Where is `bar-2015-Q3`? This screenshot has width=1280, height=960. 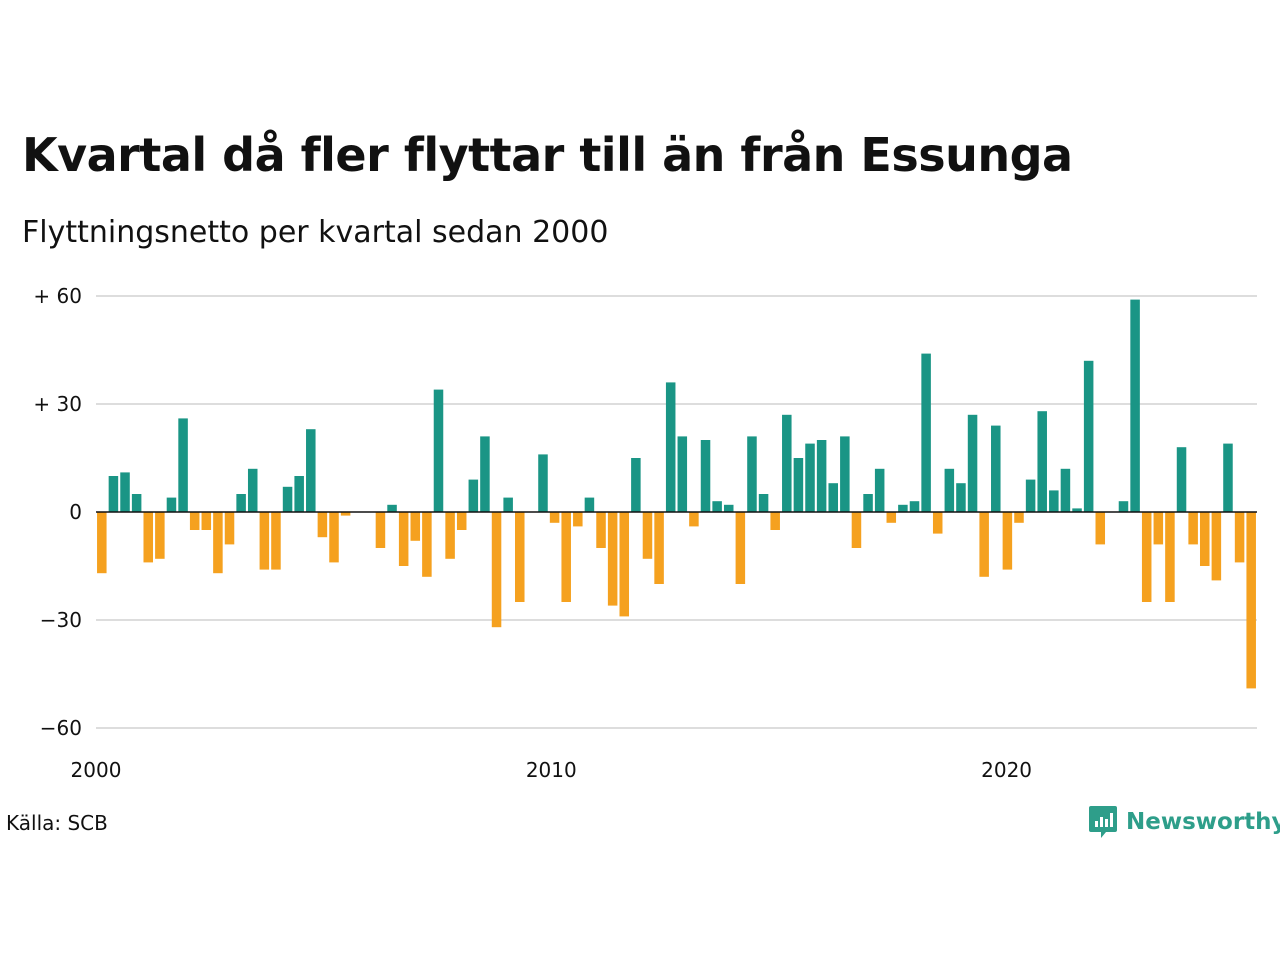 bar-2015-Q3 is located at coordinates (821, 476).